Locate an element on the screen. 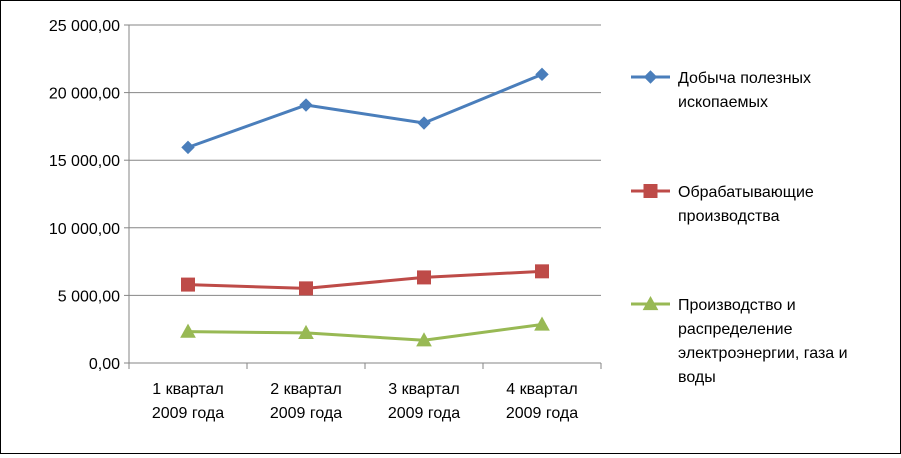 The image size is (901, 458). legend-label-3: воды is located at coordinates (697, 377).